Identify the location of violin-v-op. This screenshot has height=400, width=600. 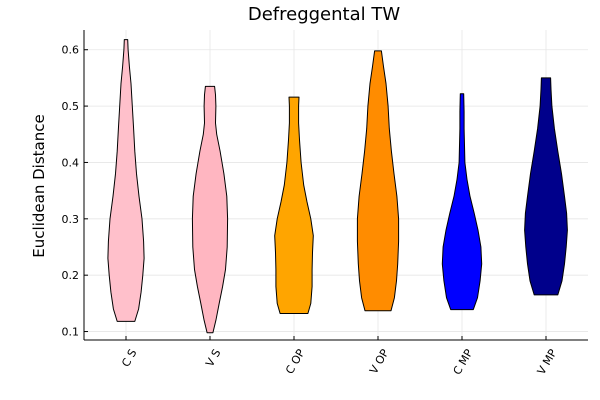
(378, 181).